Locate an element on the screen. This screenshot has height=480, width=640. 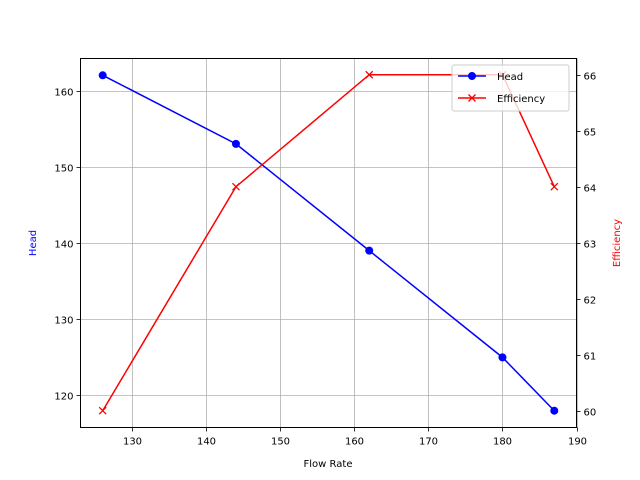
legend-item-head: Head is located at coordinates (490, 77).